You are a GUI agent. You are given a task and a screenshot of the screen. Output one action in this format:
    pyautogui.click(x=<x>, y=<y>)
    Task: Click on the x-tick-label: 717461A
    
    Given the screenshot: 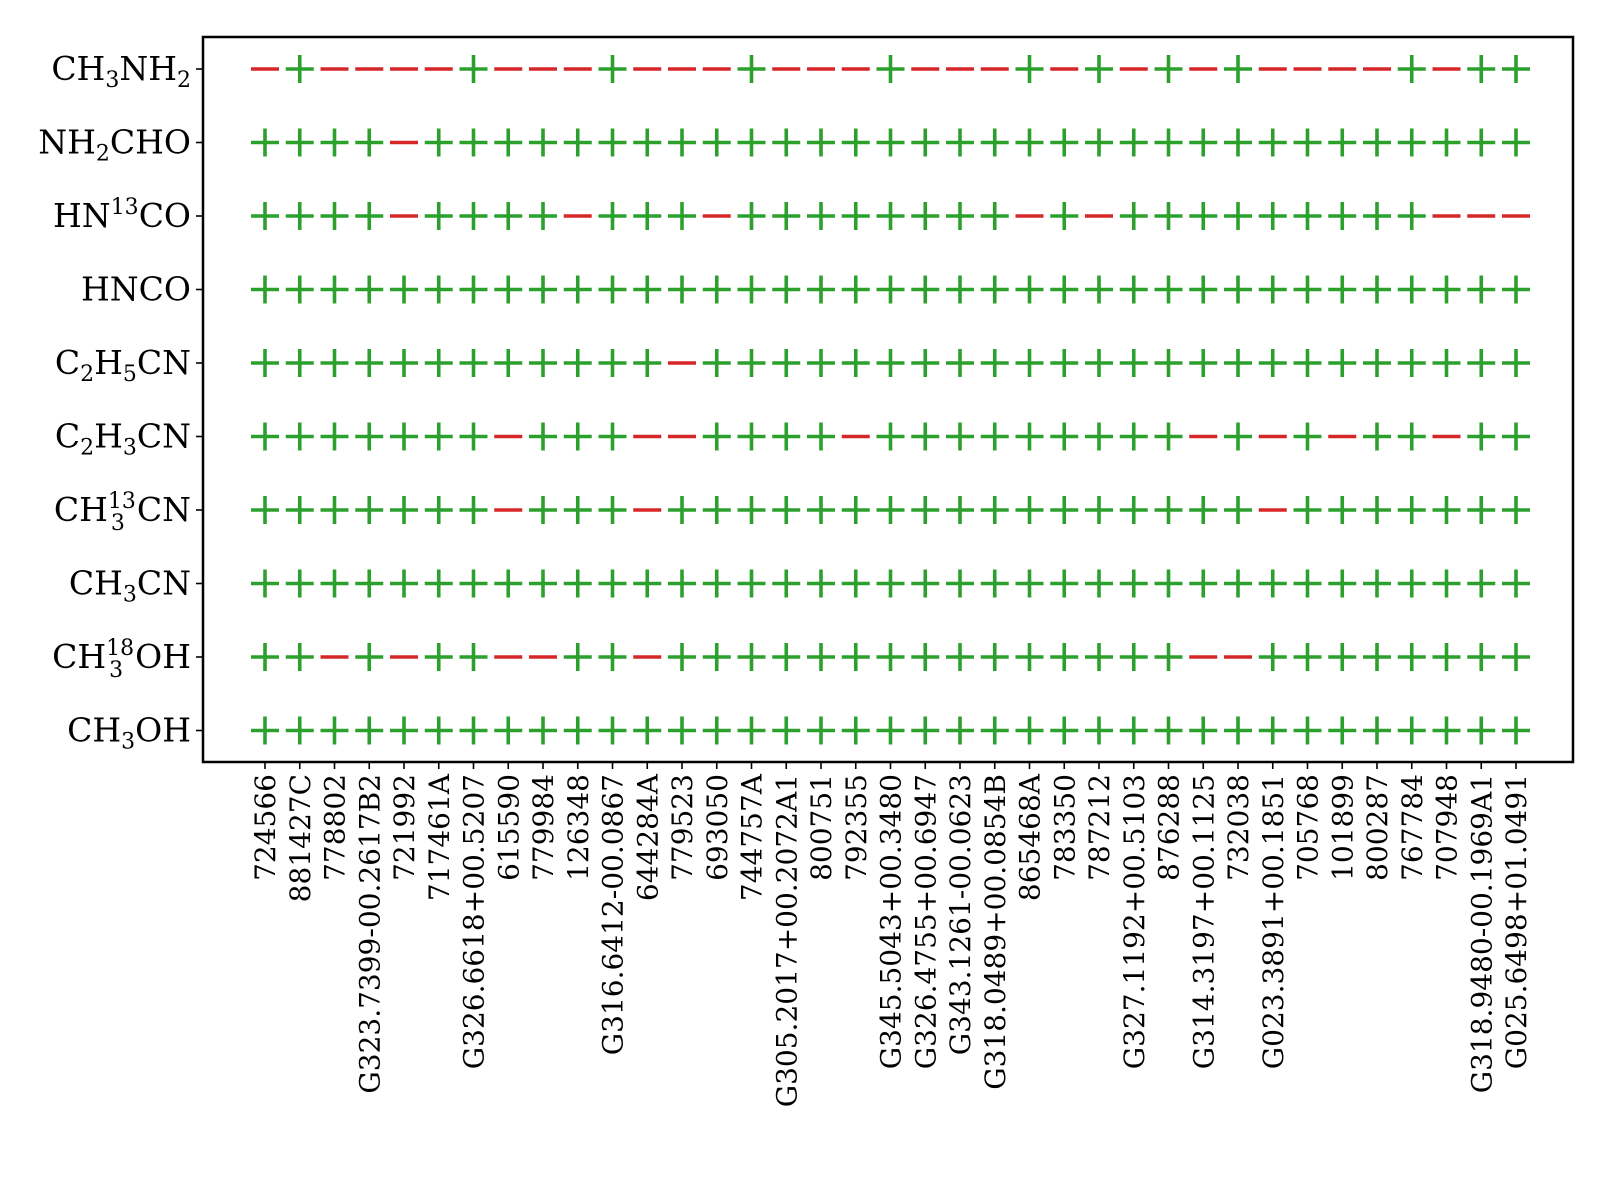 What is the action you would take?
    pyautogui.click(x=439, y=837)
    